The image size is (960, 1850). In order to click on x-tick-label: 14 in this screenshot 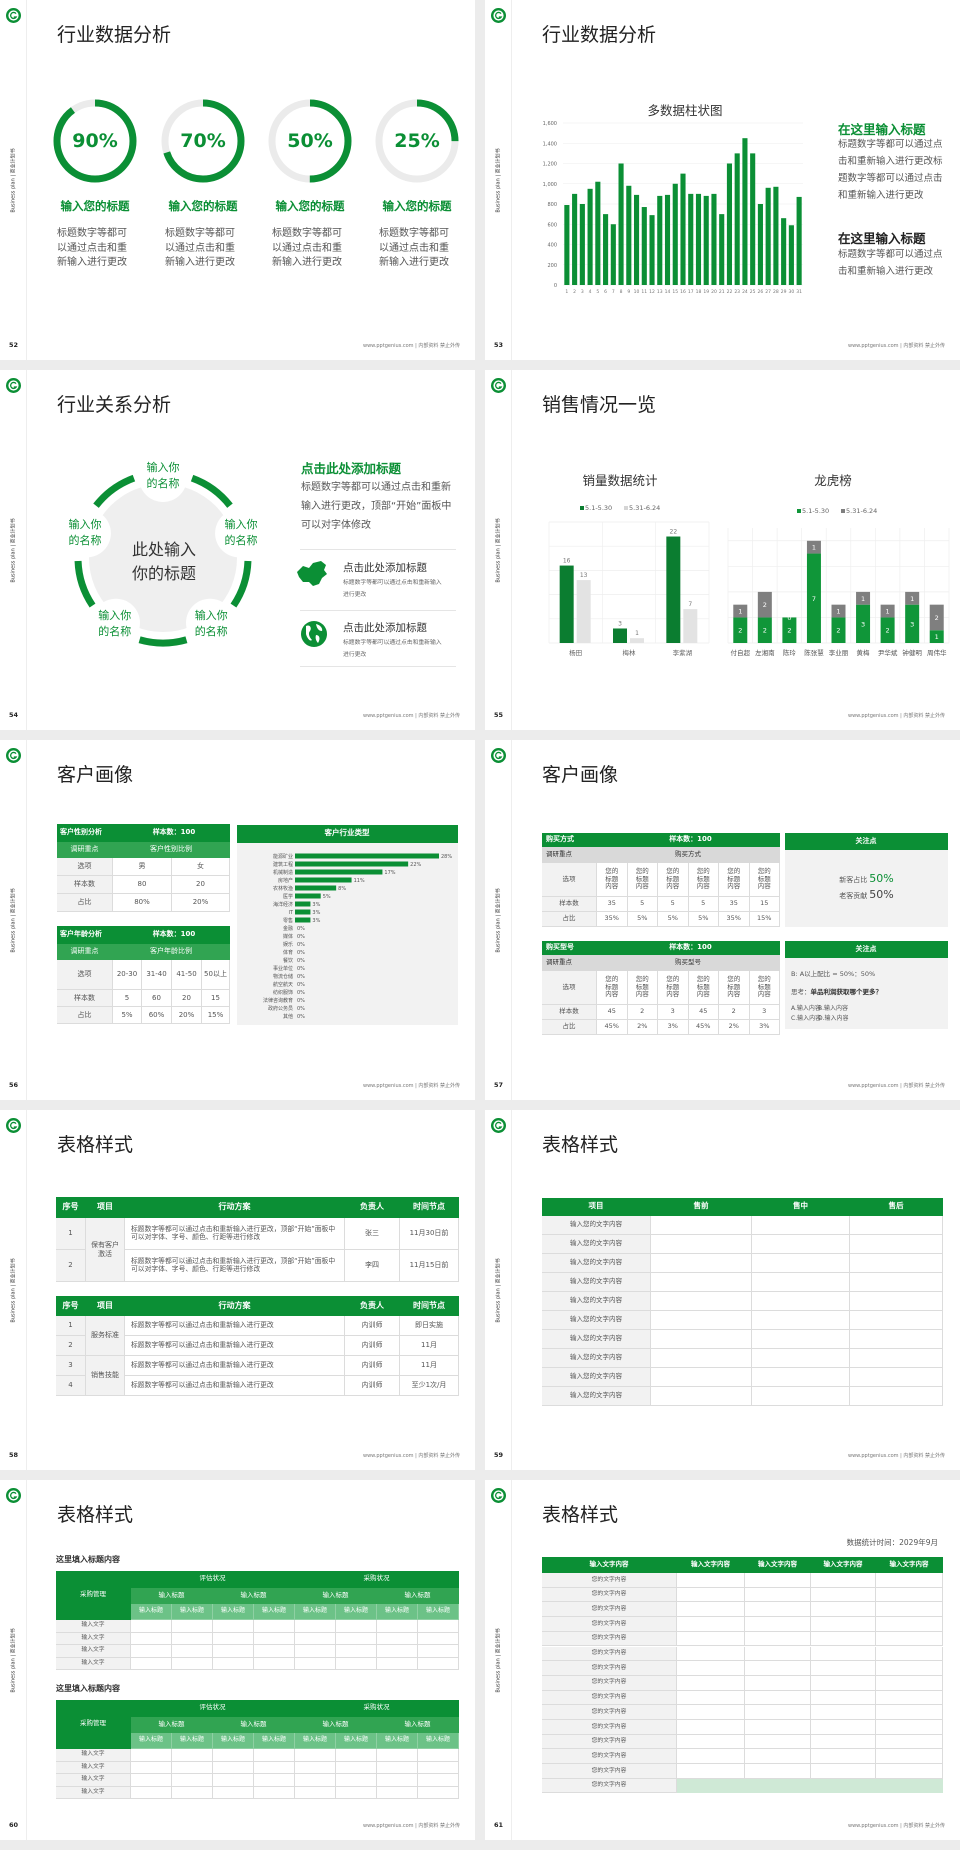, I will do `click(668, 292)`.